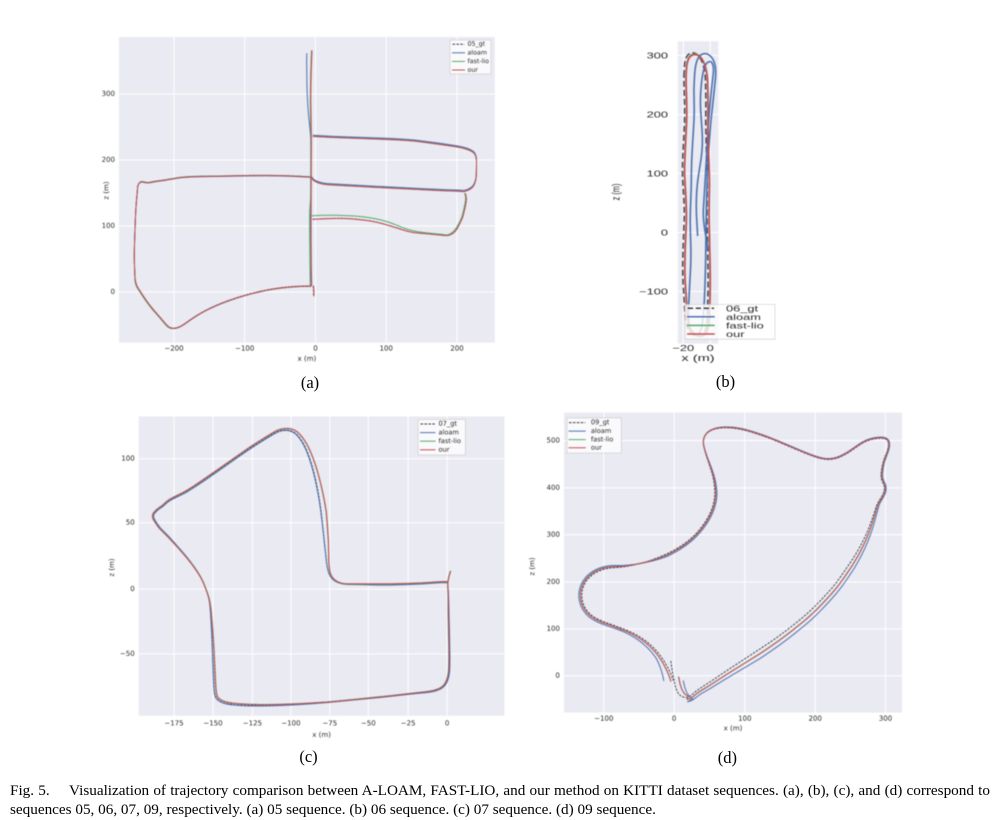 This screenshot has width=1000, height=820. I want to click on svg-text: 06_gt, so click(742, 308).